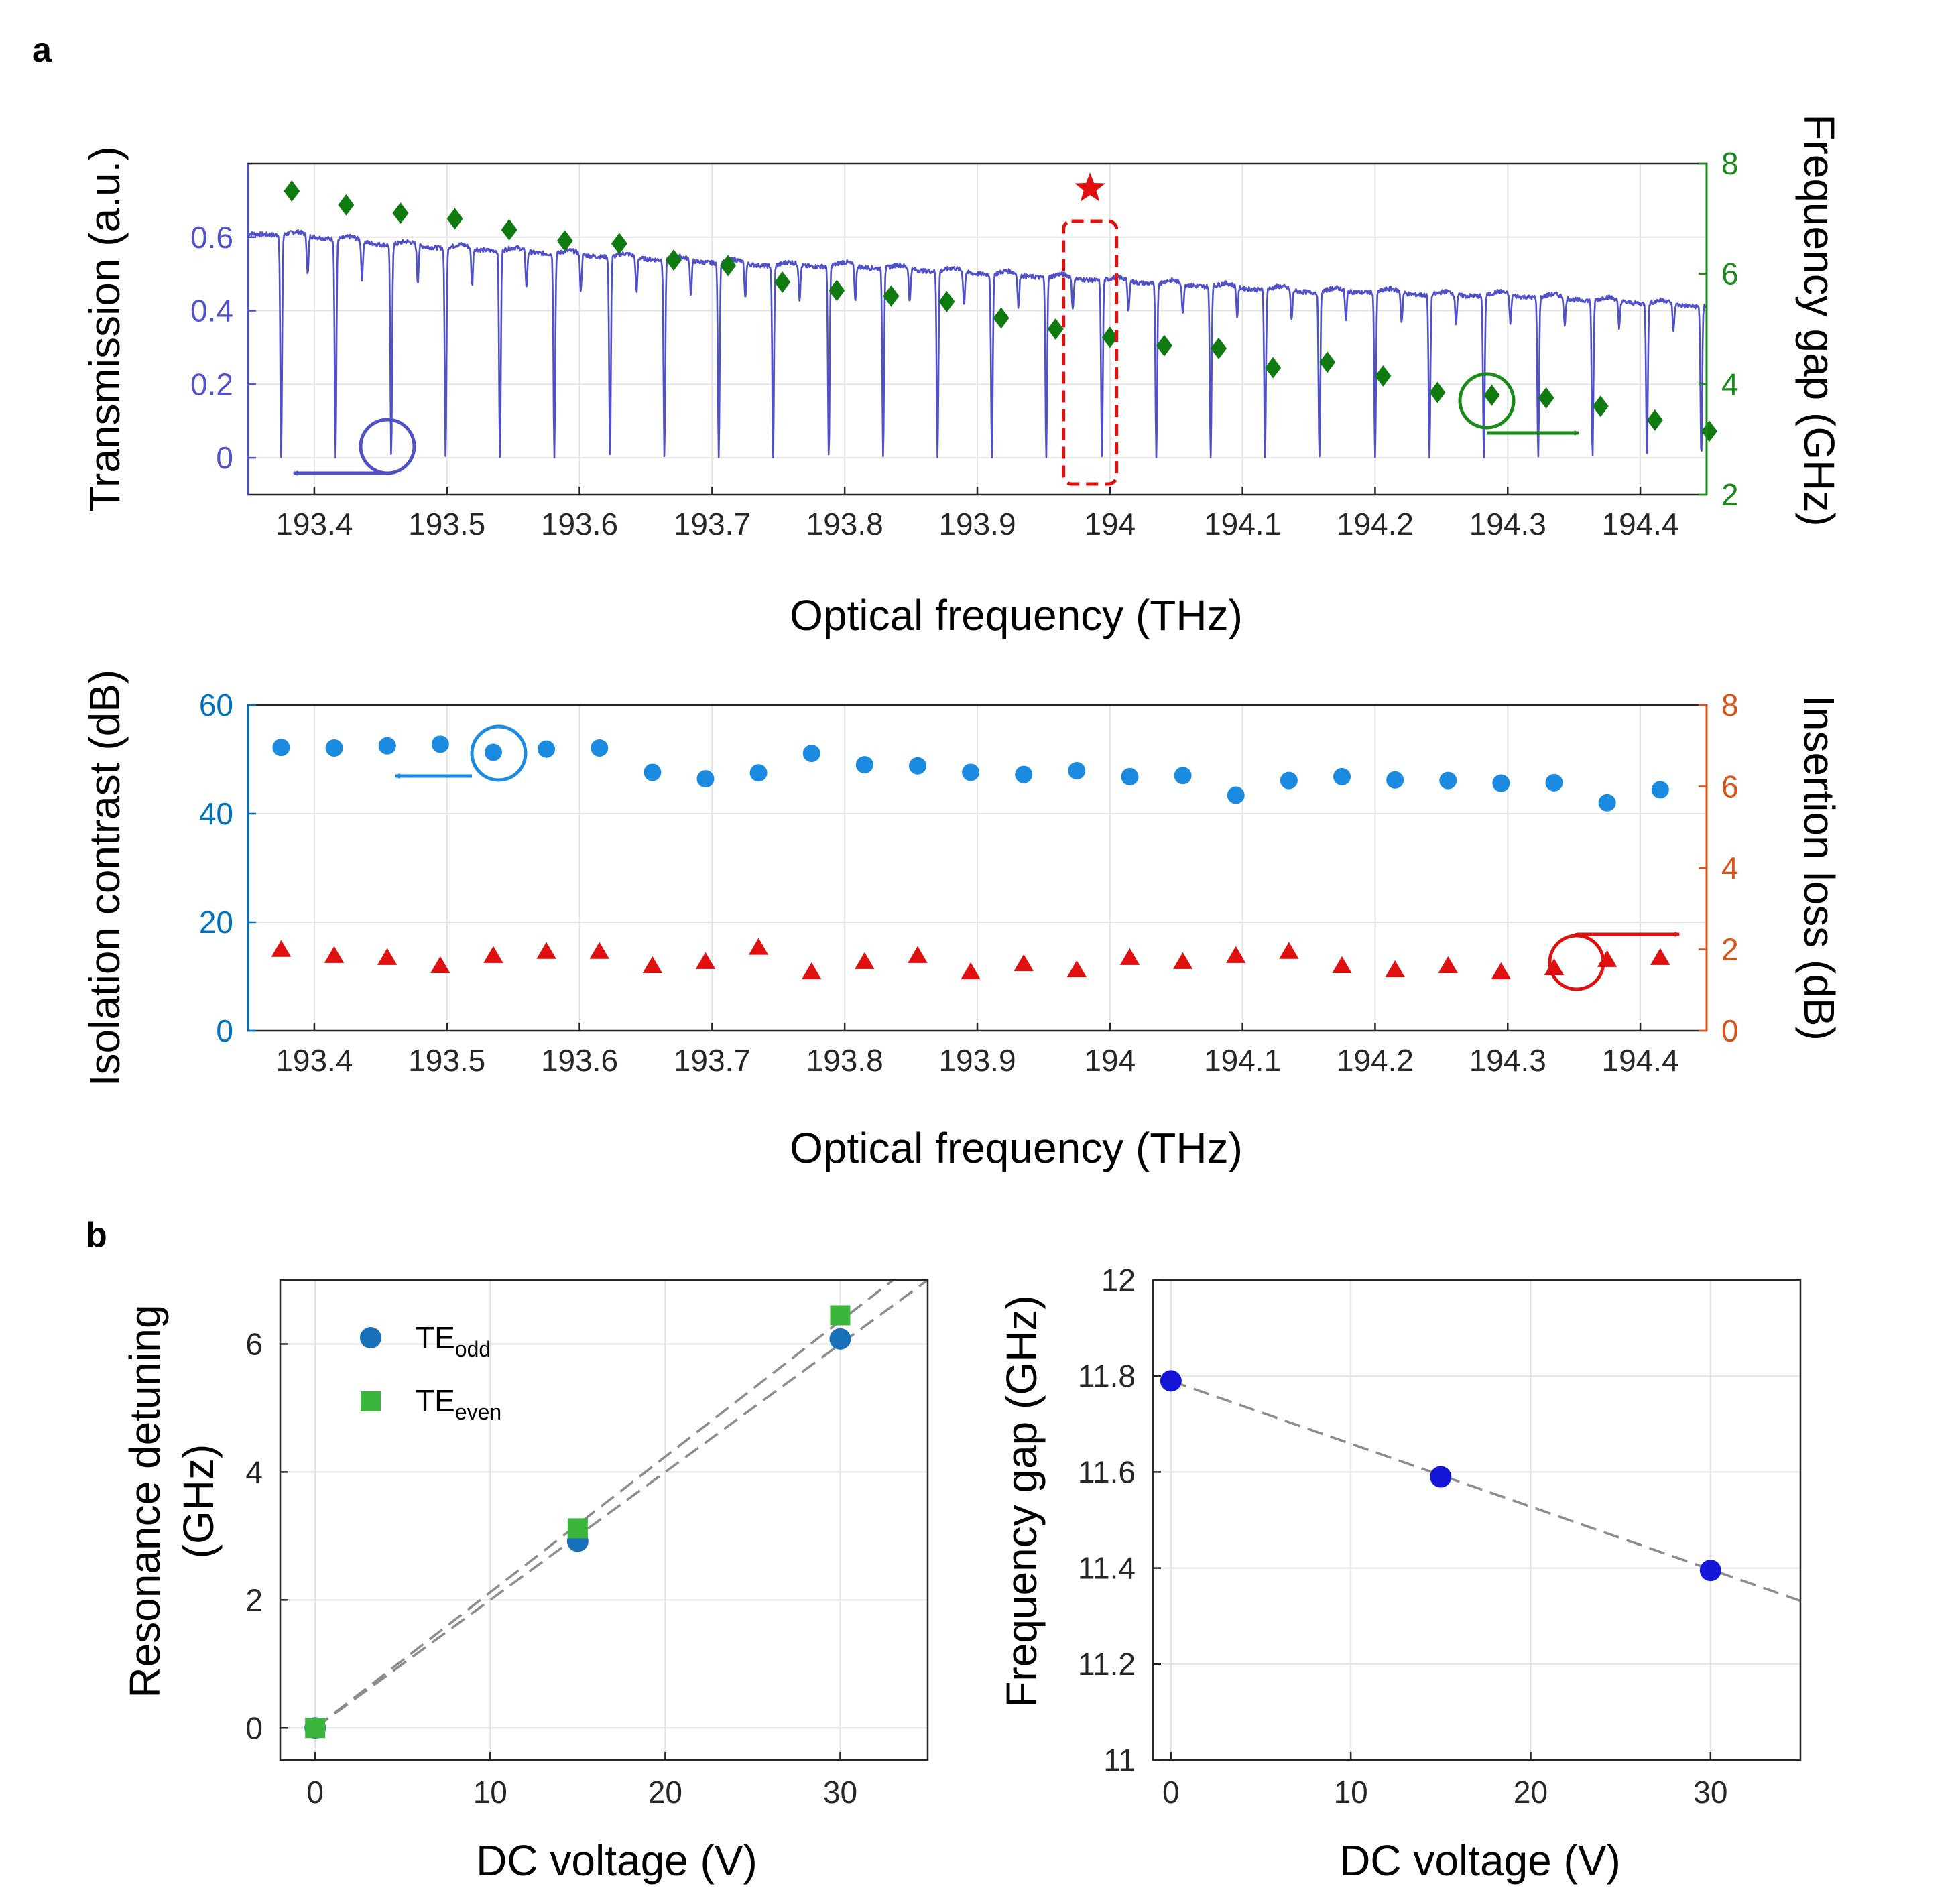 This screenshot has width=1960, height=1892. I want to click on b-right-xlabel: DC voltage (V), so click(1480, 1860).